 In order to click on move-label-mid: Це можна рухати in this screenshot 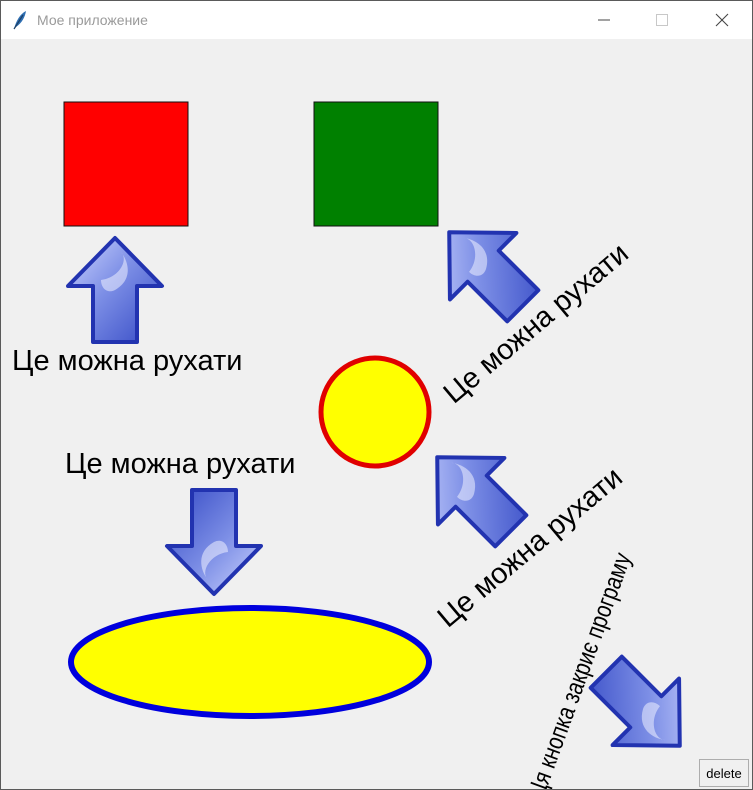, I will do `click(180, 464)`.